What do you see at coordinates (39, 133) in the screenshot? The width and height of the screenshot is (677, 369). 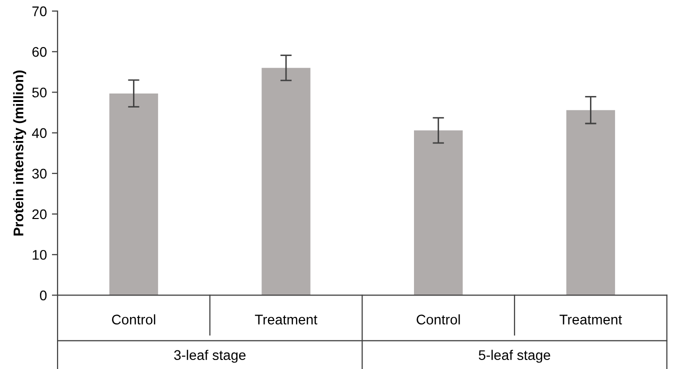 I see `y-tick-label: 40` at bounding box center [39, 133].